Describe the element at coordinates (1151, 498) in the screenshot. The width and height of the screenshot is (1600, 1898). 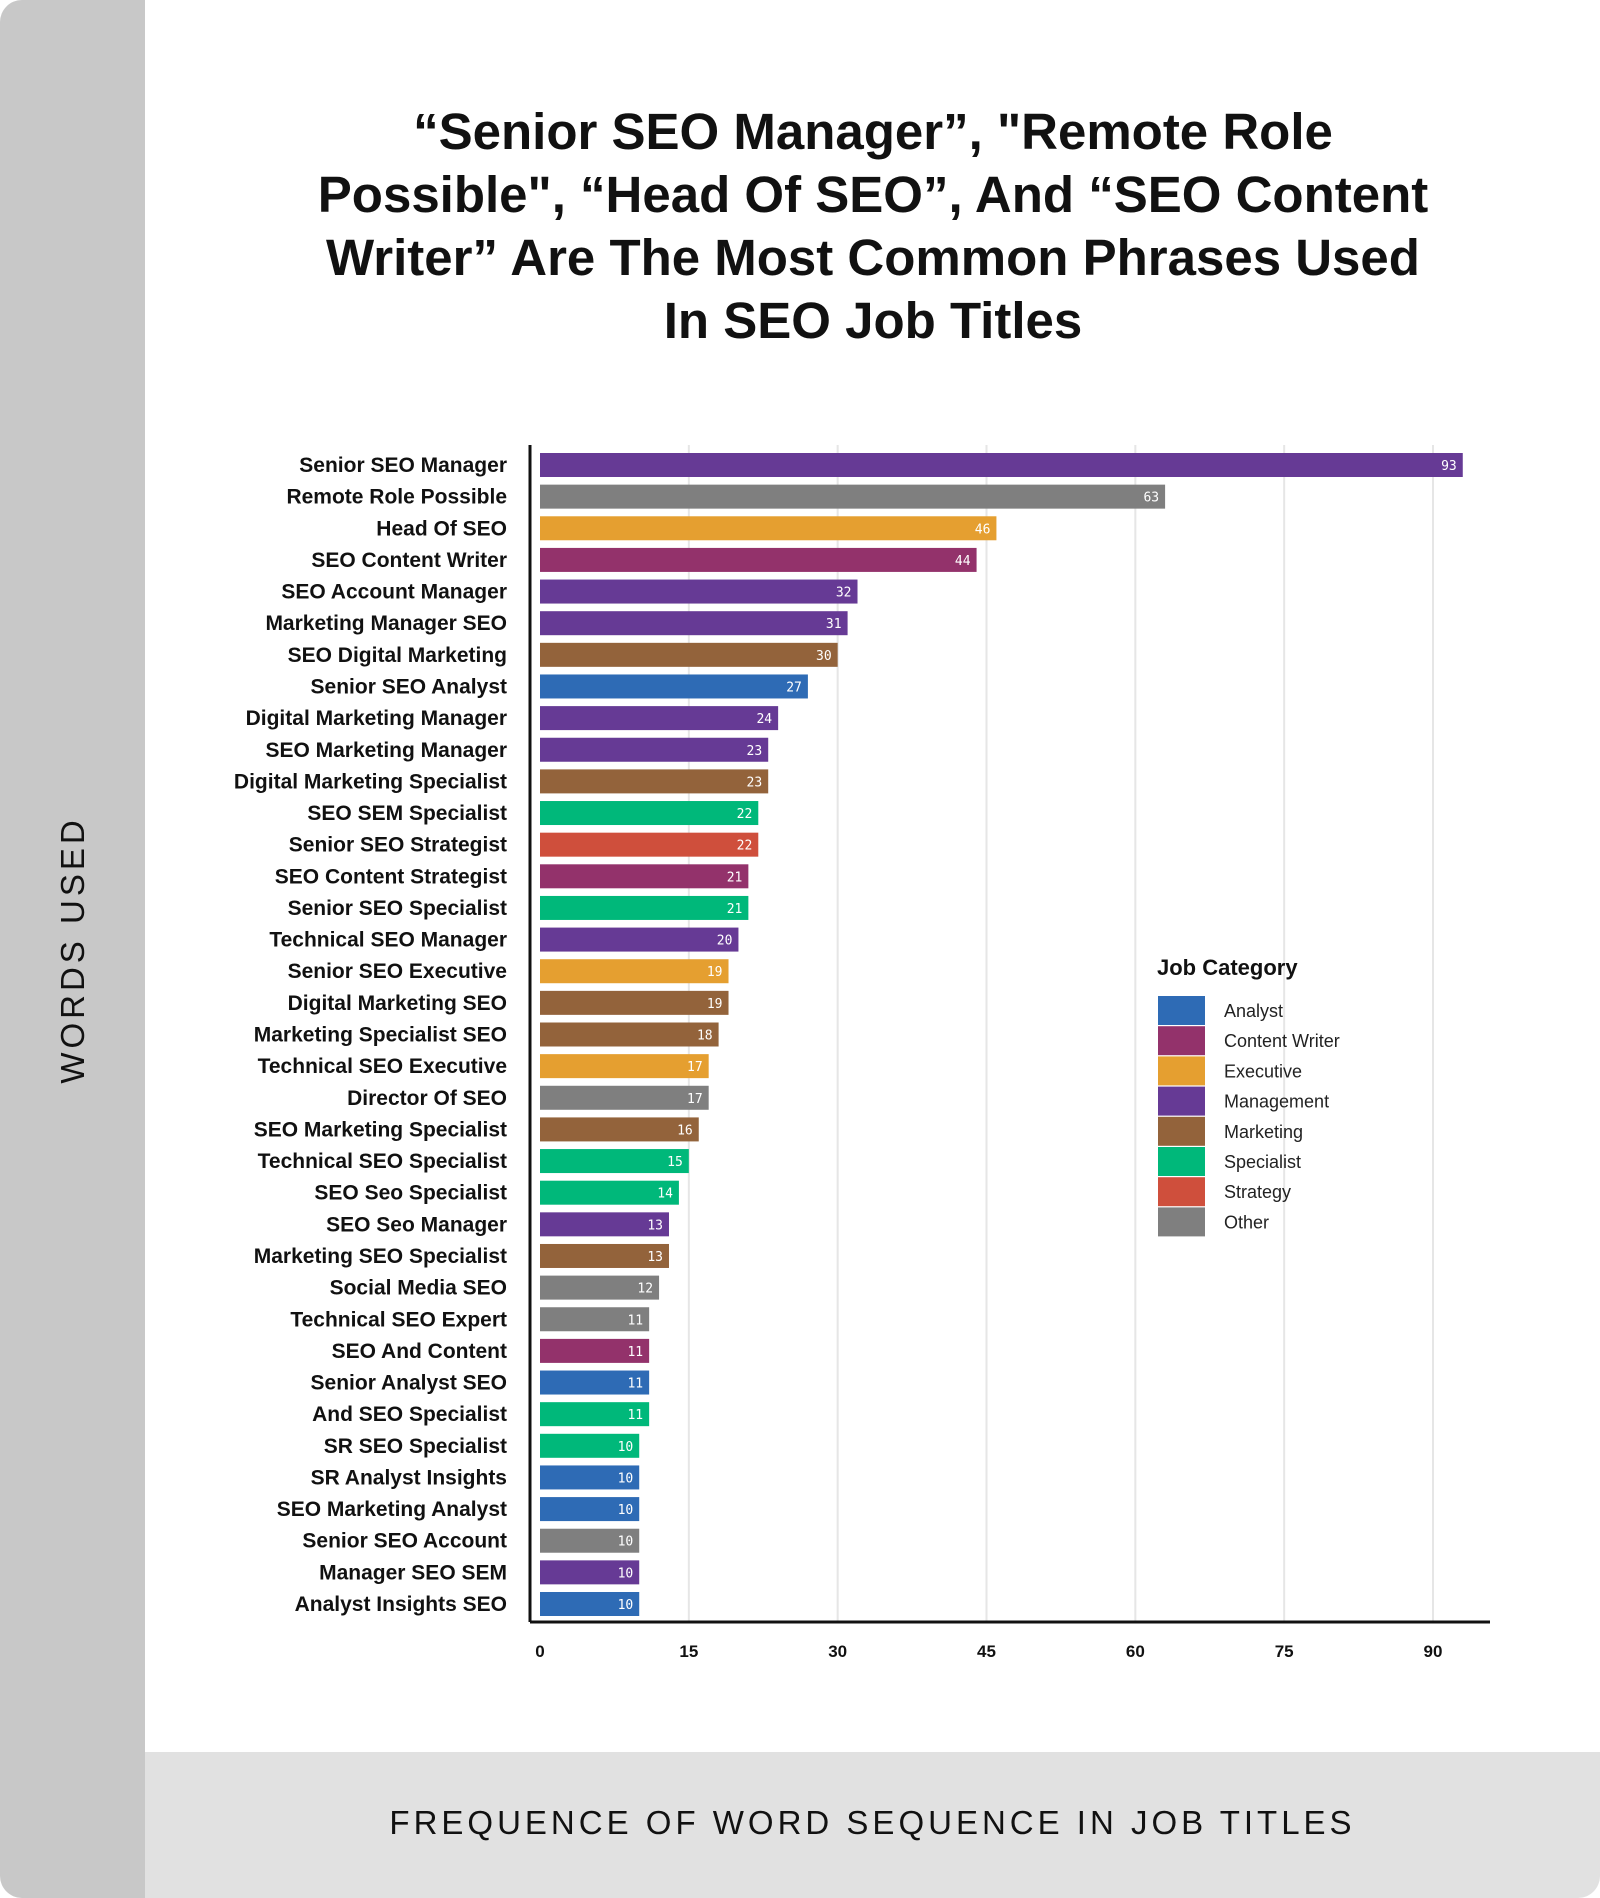
I see `data-label: 63` at that location.